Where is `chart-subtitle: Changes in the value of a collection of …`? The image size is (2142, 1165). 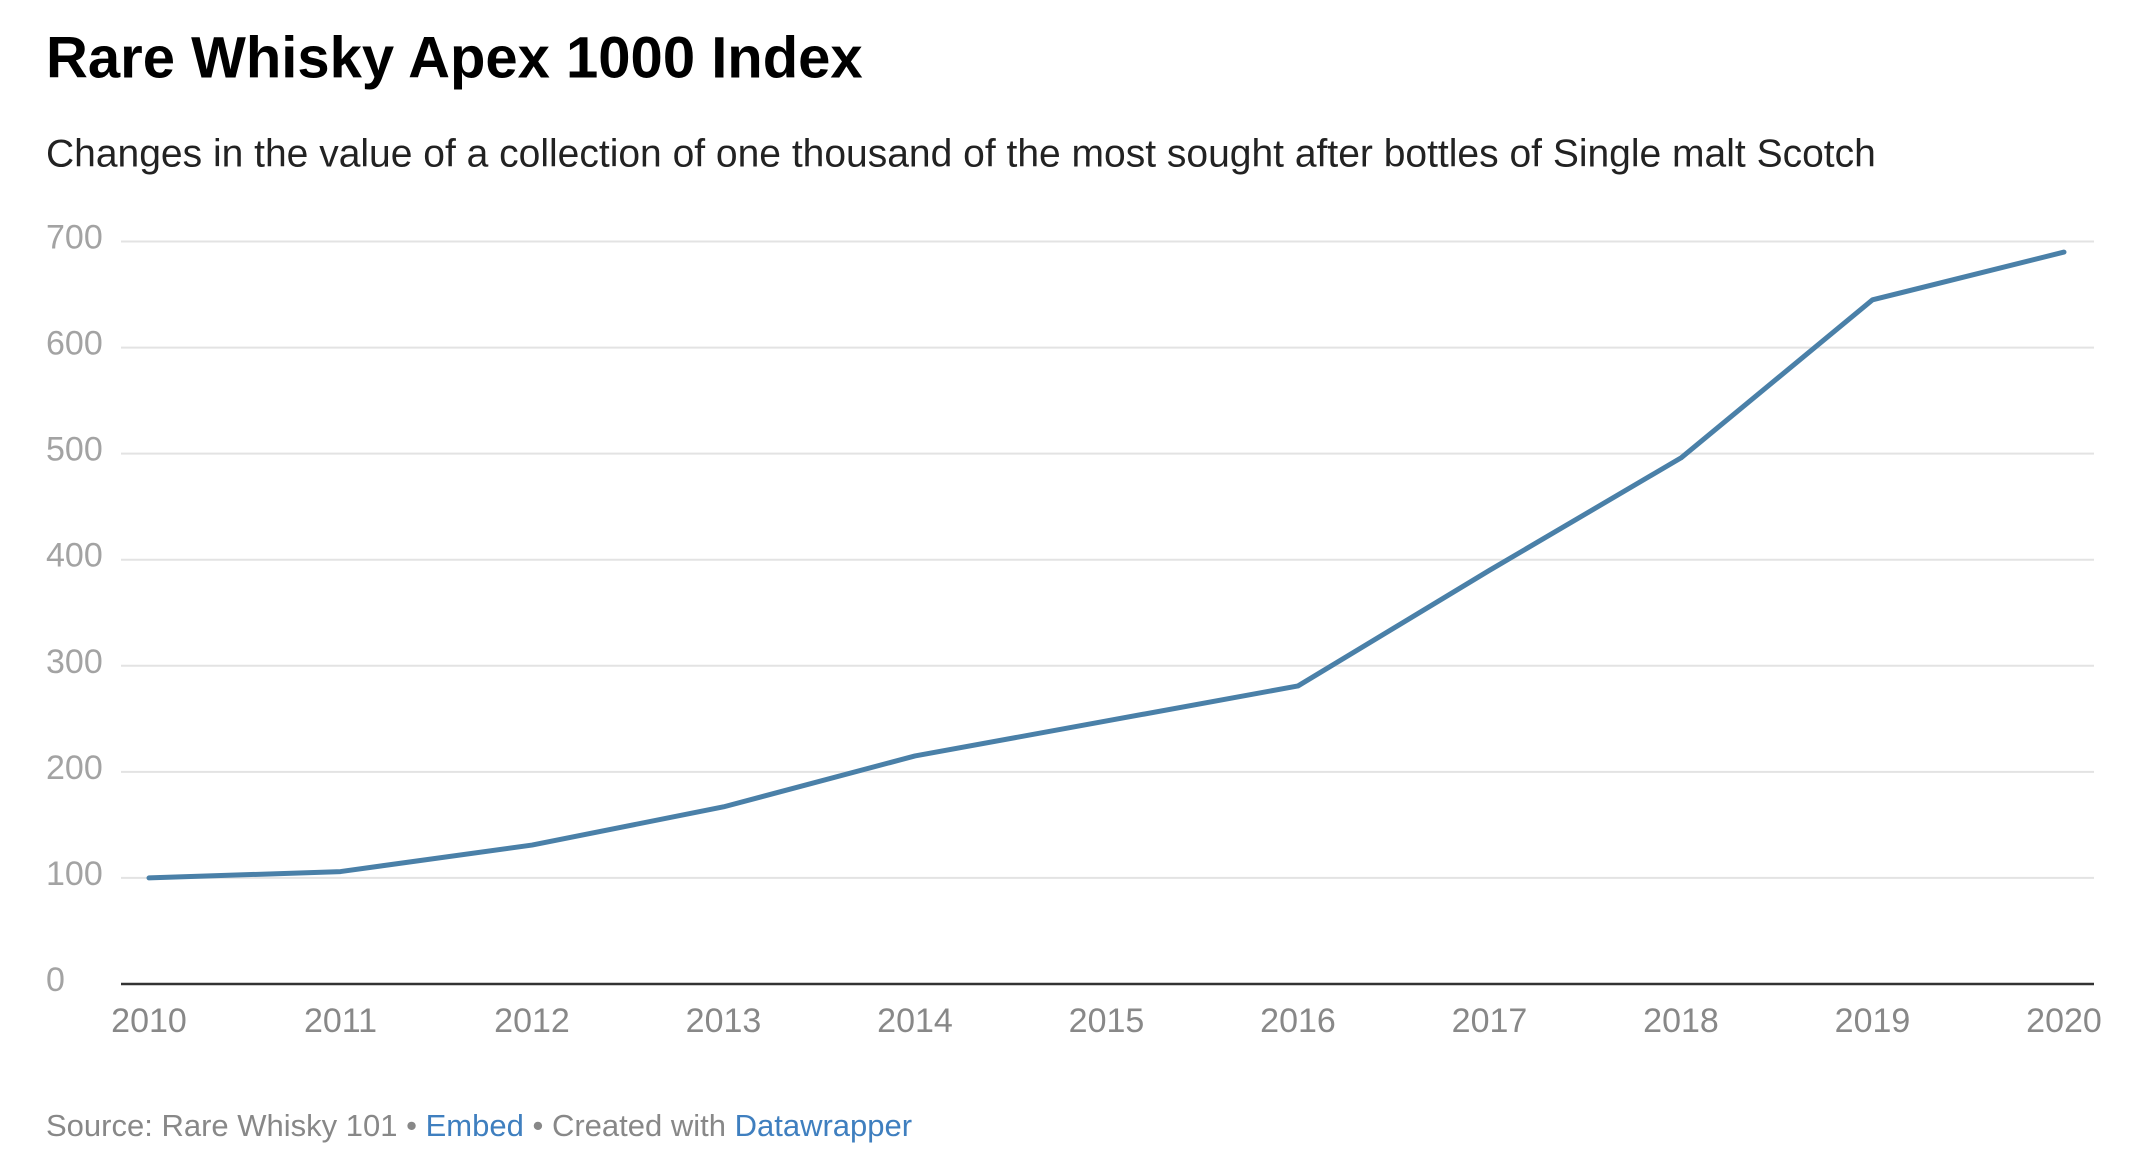 chart-subtitle: Changes in the value of a collection of … is located at coordinates (961, 153).